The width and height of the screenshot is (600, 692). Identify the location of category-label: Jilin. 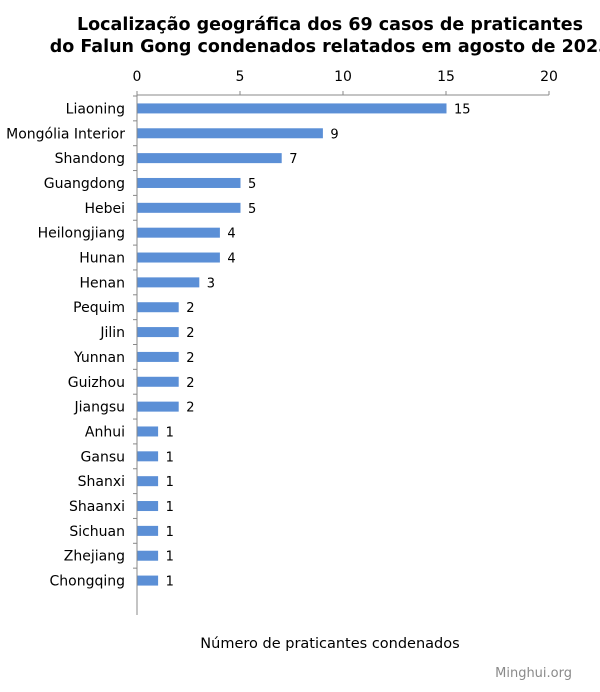
(112, 333).